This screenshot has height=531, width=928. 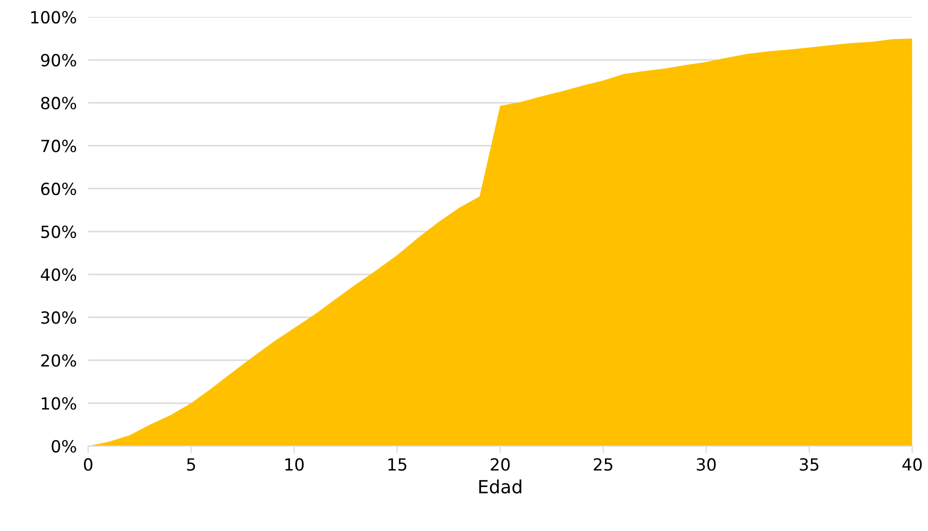 What do you see at coordinates (397, 464) in the screenshot?
I see `x-tick-label: 15` at bounding box center [397, 464].